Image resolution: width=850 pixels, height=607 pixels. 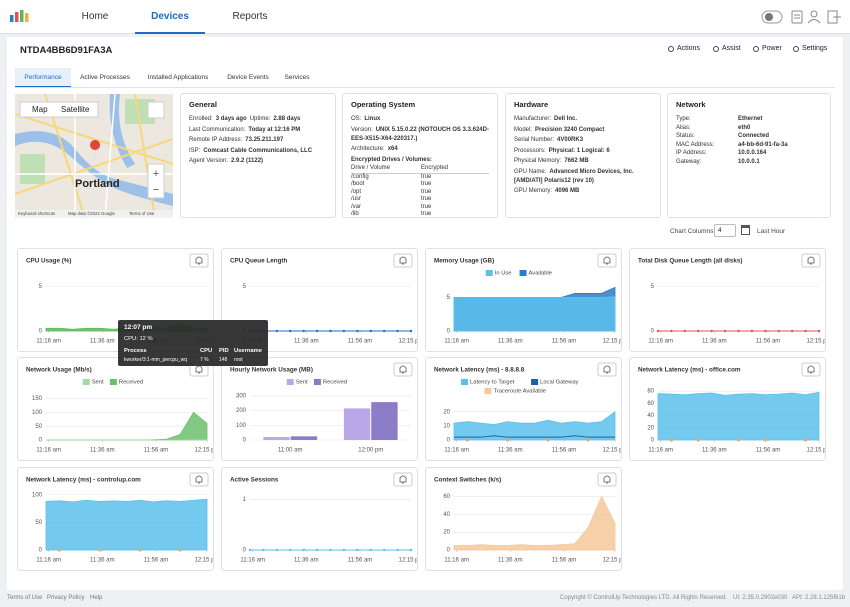 What do you see at coordinates (738, 416) in the screenshot?
I see `area` at bounding box center [738, 416].